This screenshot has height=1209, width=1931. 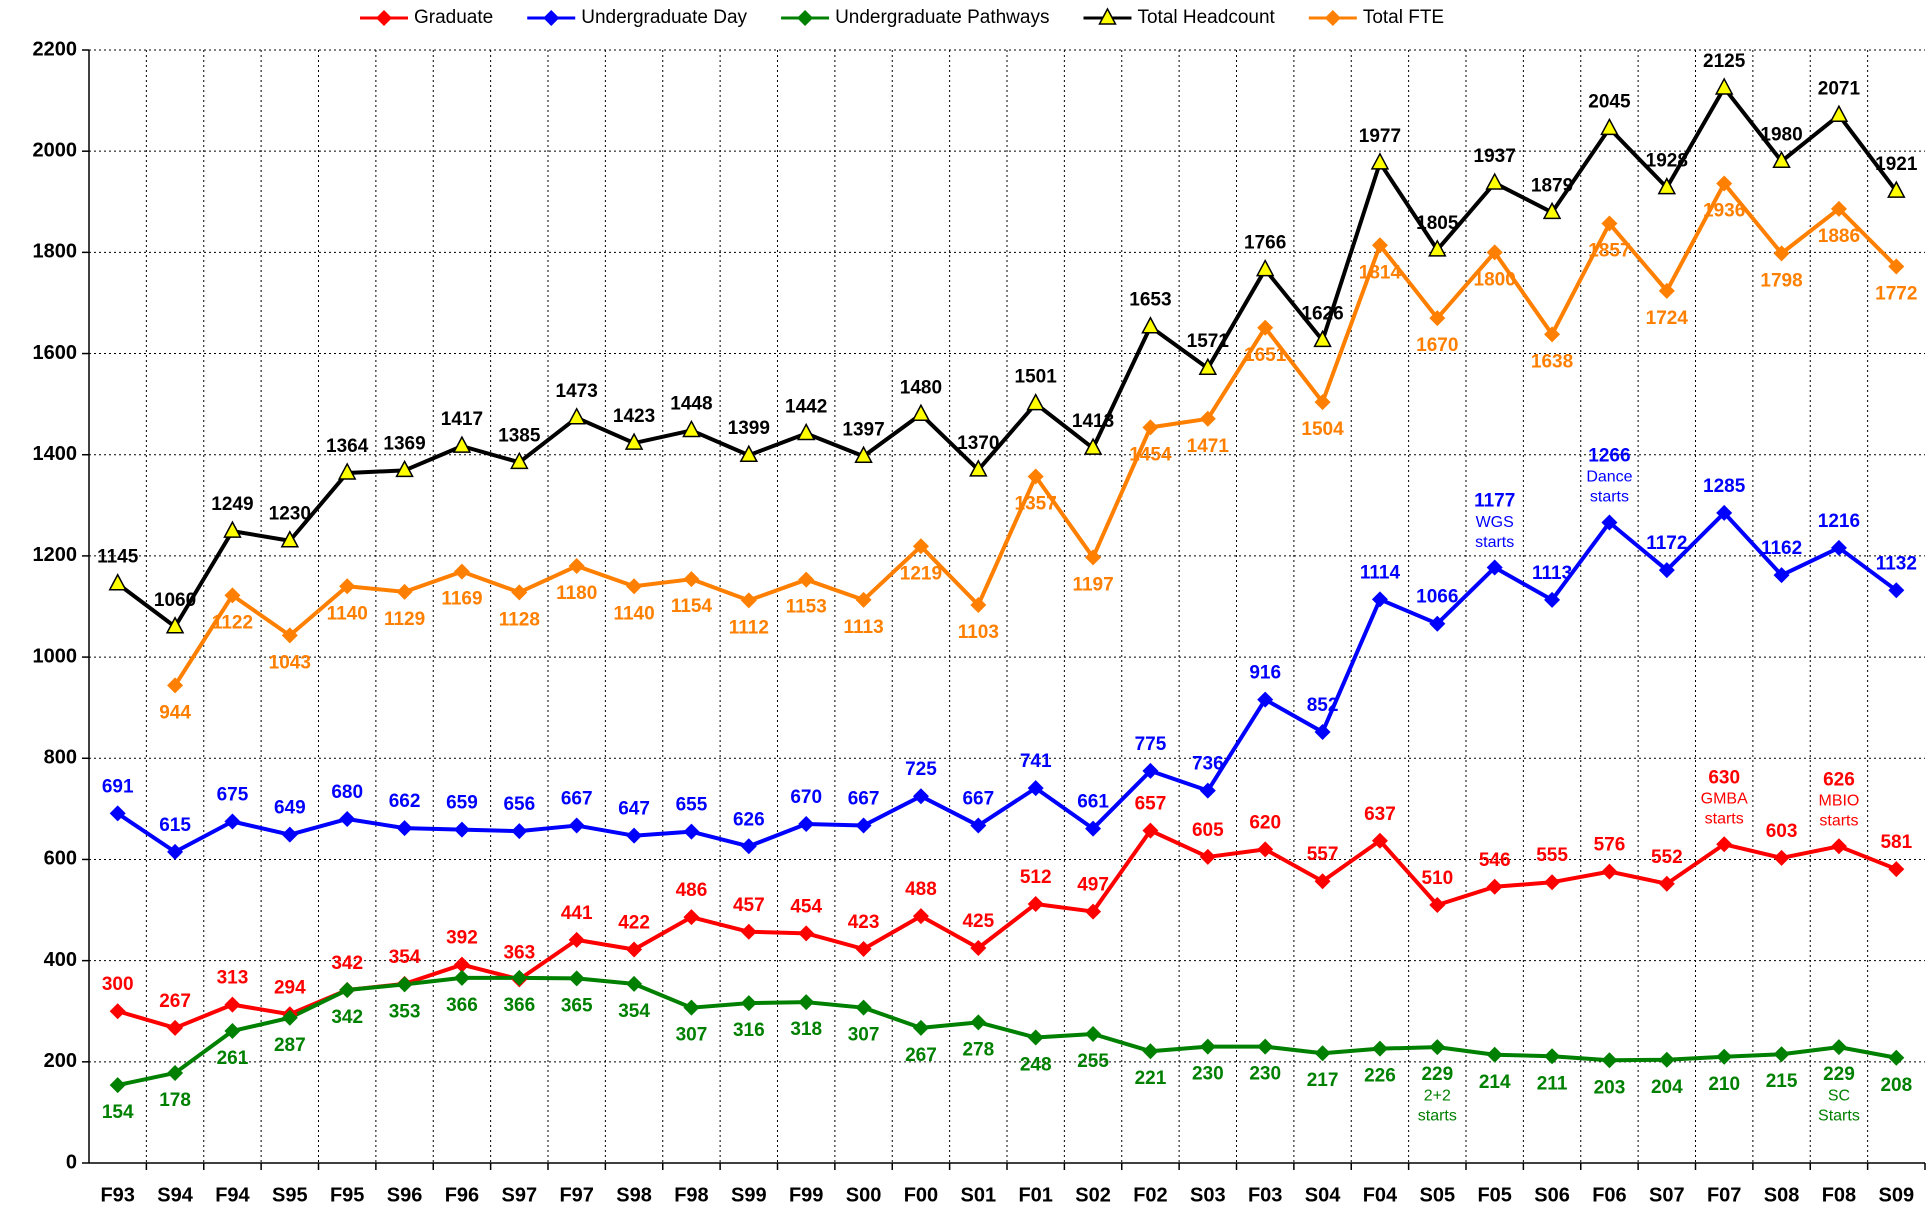 I want to click on value-label: 615, so click(x=175, y=825).